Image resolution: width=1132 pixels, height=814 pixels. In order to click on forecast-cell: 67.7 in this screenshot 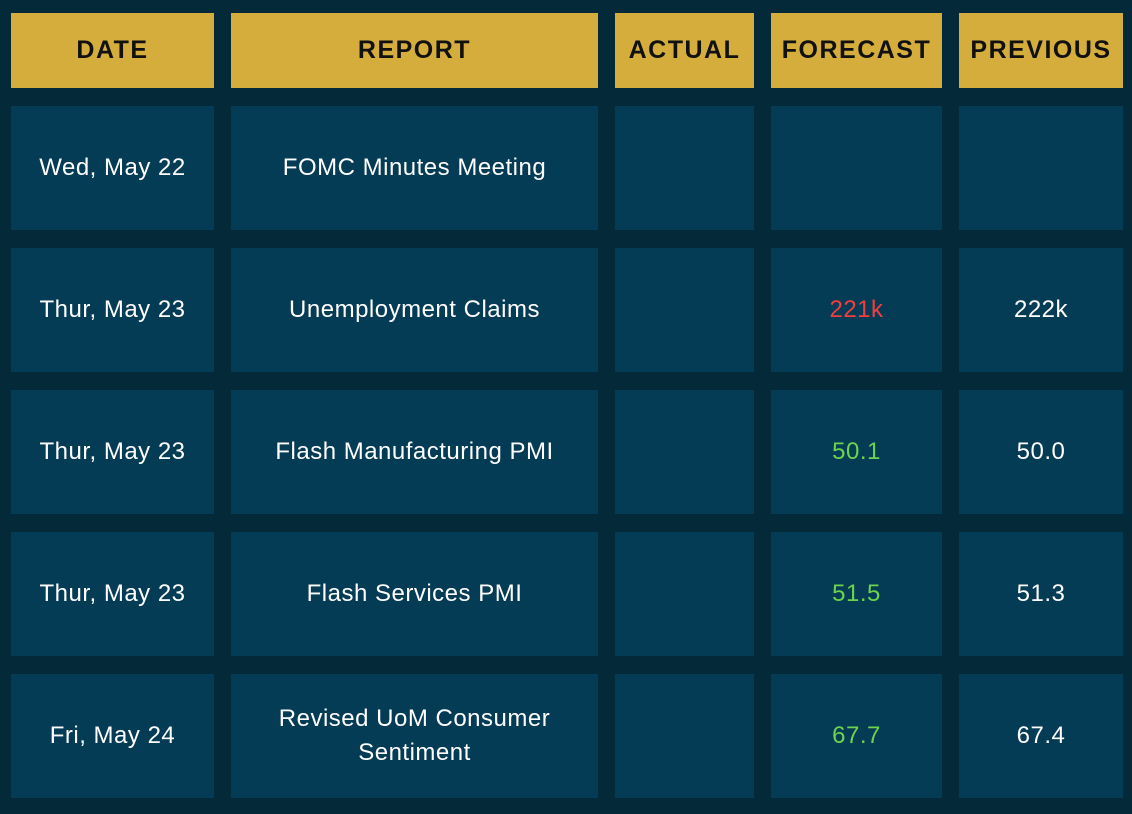, I will do `click(856, 736)`.